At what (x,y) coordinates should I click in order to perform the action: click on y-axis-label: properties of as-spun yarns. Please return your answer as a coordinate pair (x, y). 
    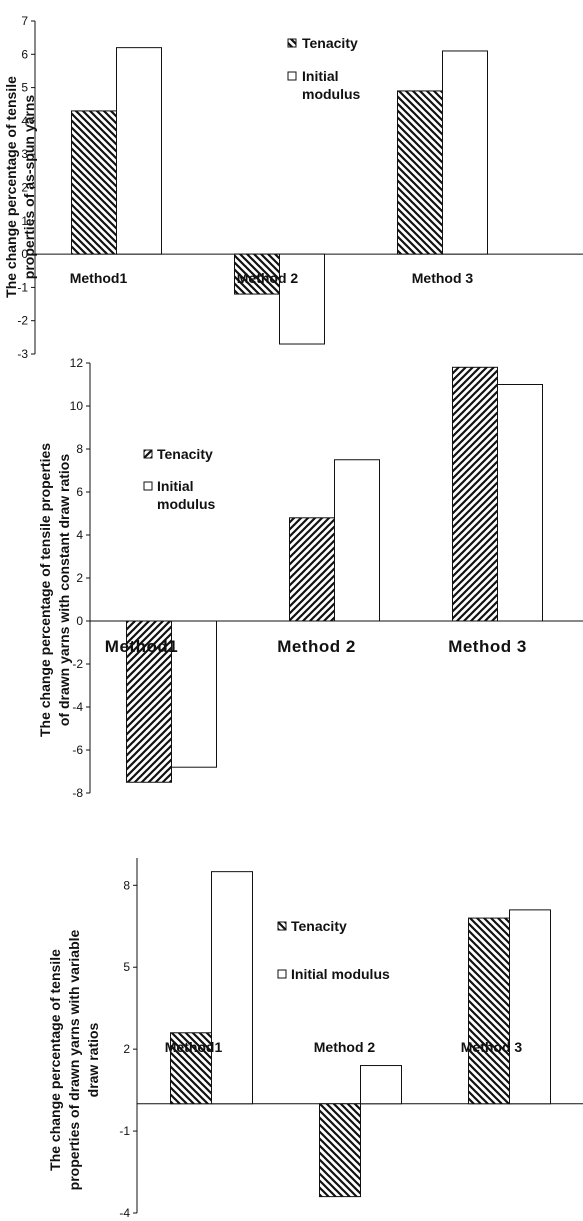
    Looking at the image, I should click on (29, 187).